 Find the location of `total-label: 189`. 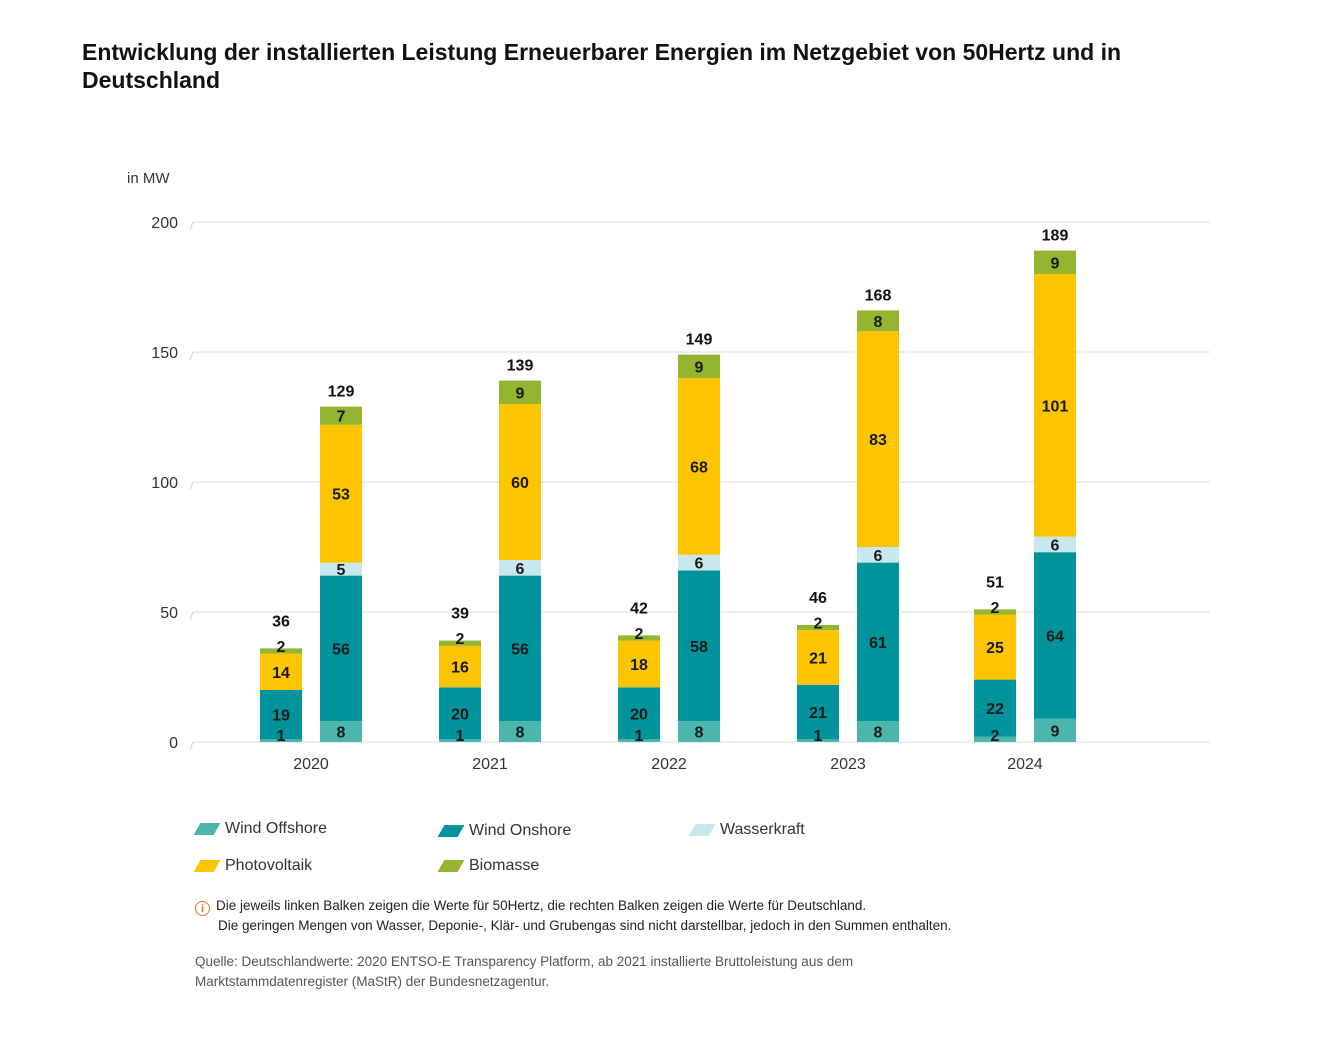

total-label: 189 is located at coordinates (1055, 236).